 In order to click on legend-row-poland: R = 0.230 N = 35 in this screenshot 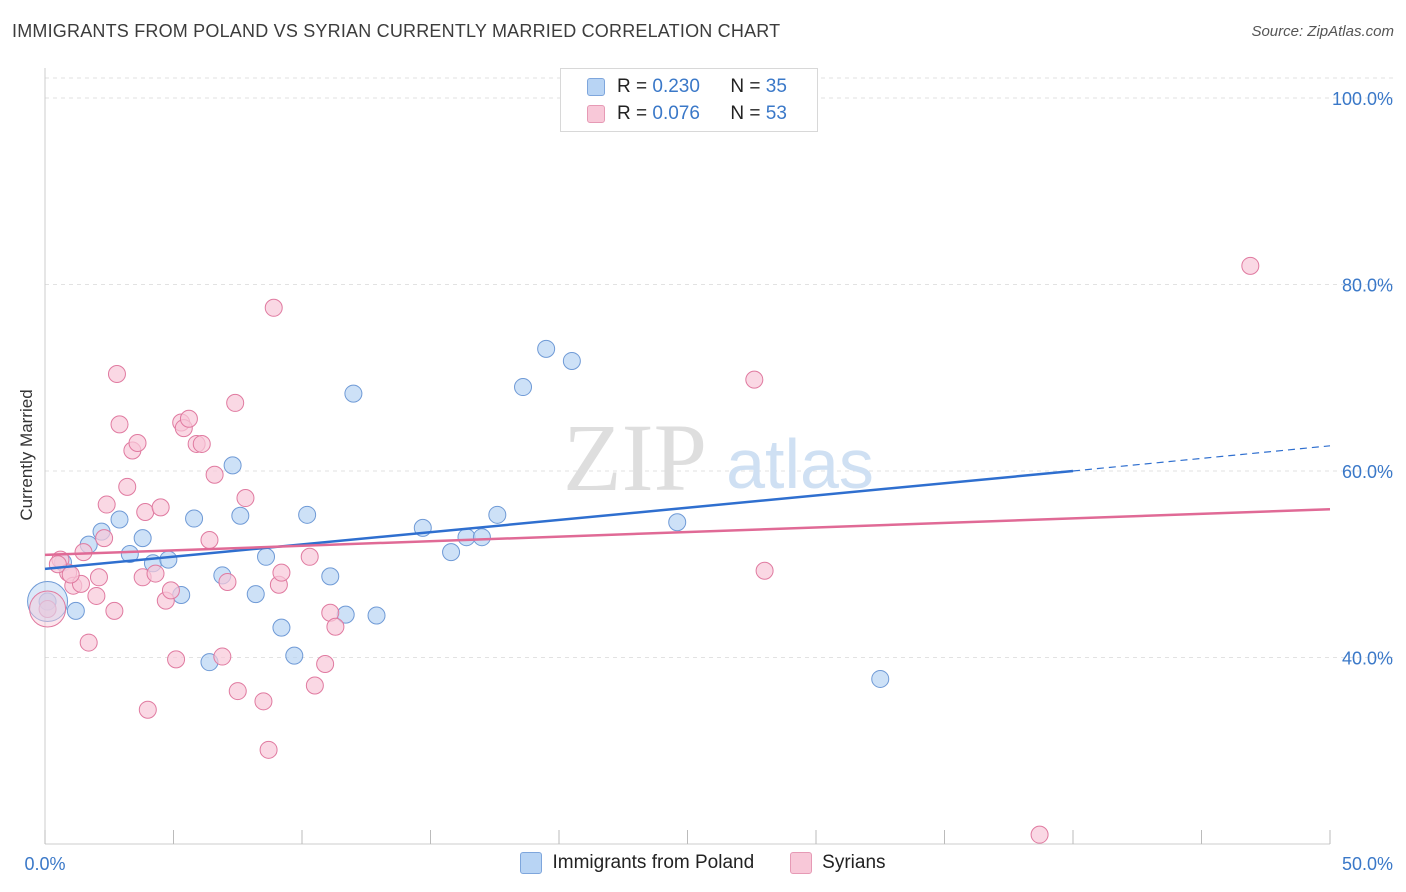, I will do `click(687, 87)`.